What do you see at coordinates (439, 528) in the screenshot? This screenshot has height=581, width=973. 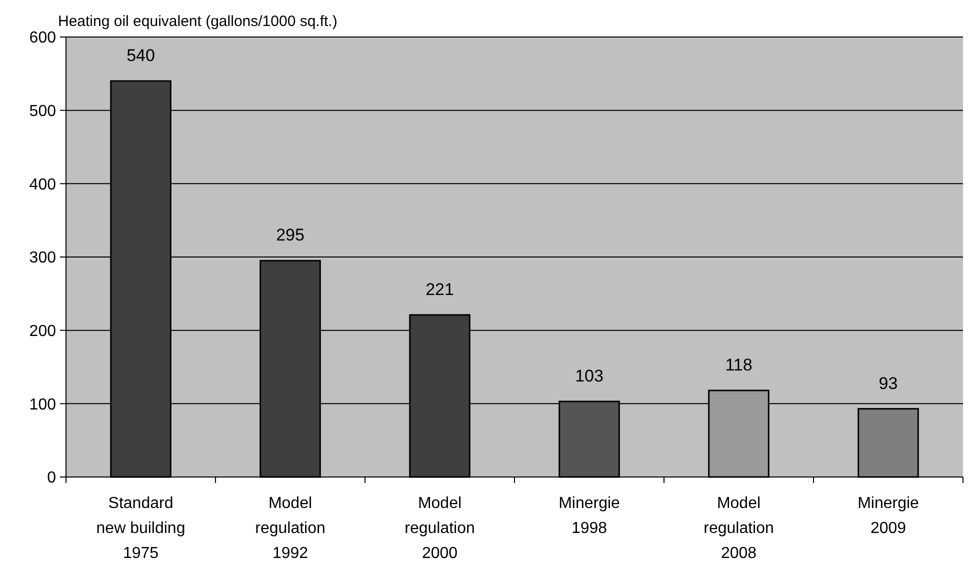 I see `x-tick-label: Model regulation 2000` at bounding box center [439, 528].